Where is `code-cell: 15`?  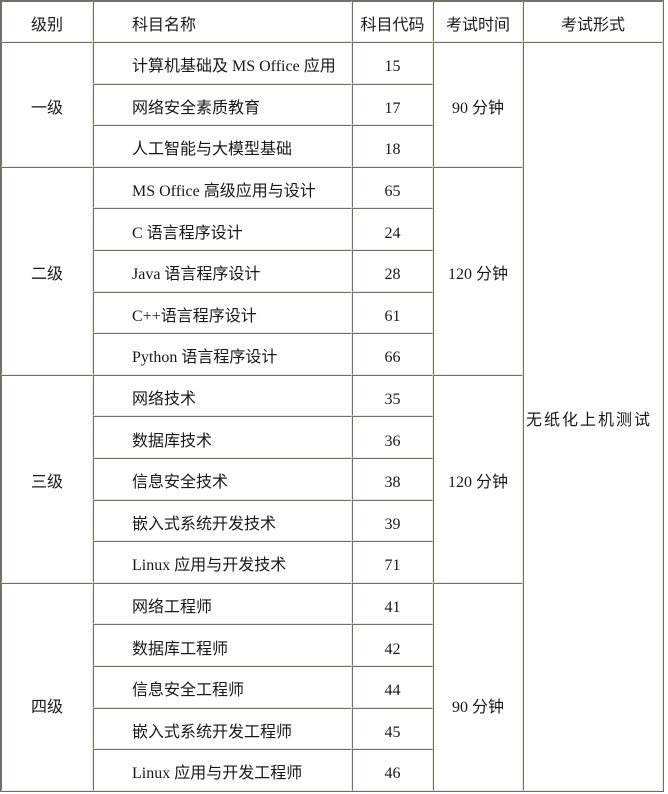
code-cell: 15 is located at coordinates (392, 63).